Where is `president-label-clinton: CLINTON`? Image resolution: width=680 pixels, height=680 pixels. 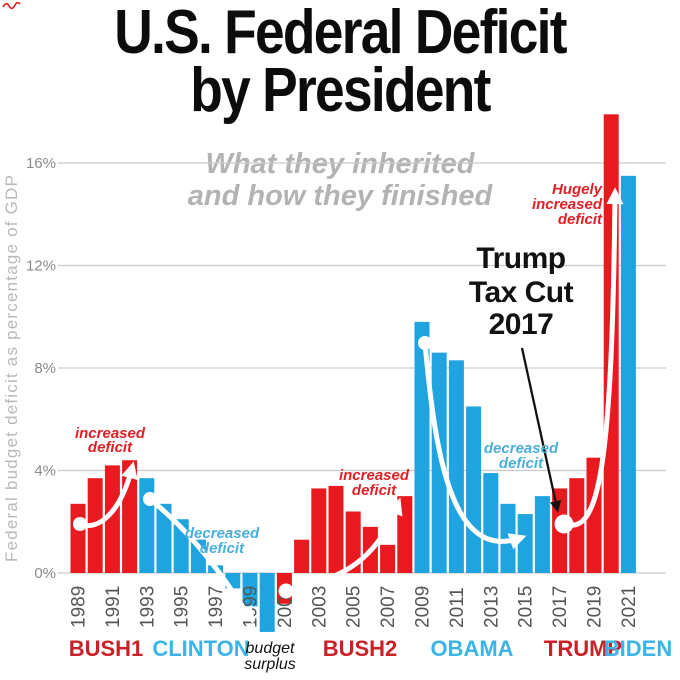
president-label-clinton: CLINTON is located at coordinates (200, 648).